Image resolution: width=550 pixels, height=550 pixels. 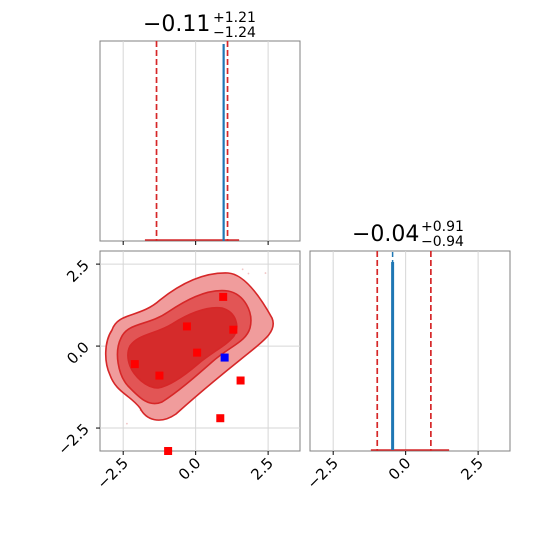 I want to click on bl-ytick-label-1: 0.0, so click(x=78, y=353).